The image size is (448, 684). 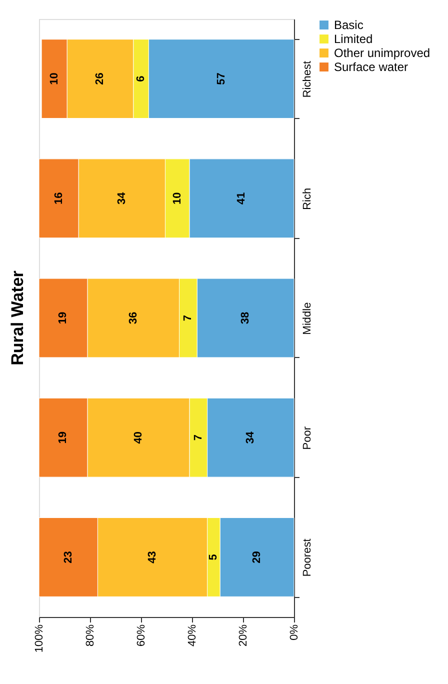 What do you see at coordinates (382, 53) in the screenshot?
I see `legend-label: Other unimproved` at bounding box center [382, 53].